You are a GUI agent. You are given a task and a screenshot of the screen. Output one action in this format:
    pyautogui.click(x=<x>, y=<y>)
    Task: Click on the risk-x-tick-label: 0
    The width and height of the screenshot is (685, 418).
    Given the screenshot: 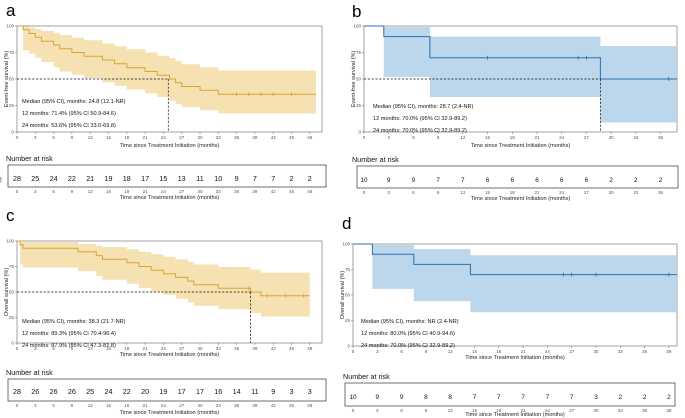 What is the action you would take?
    pyautogui.click(x=353, y=410)
    